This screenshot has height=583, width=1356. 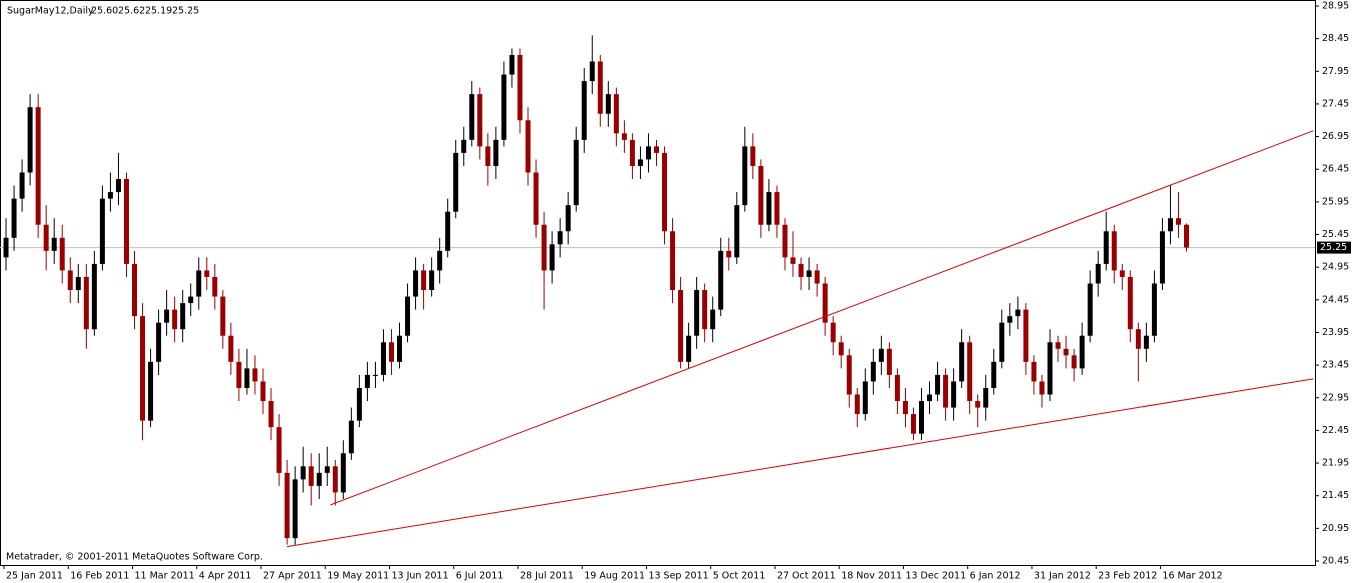 What do you see at coordinates (1335, 6) in the screenshot?
I see `y-tick-label: 28.95` at bounding box center [1335, 6].